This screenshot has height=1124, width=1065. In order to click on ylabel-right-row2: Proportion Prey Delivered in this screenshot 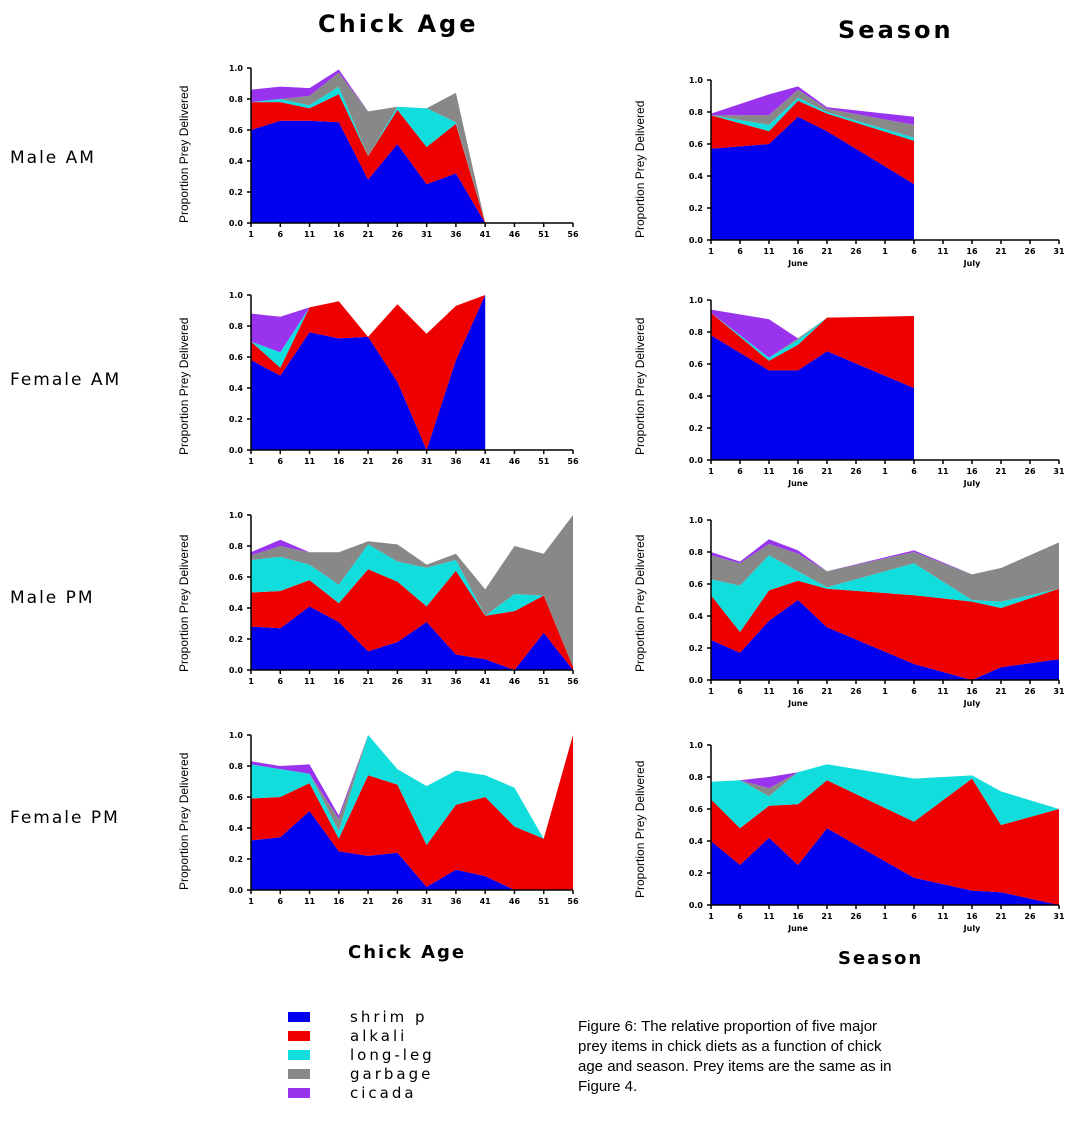, I will do `click(640, 386)`.